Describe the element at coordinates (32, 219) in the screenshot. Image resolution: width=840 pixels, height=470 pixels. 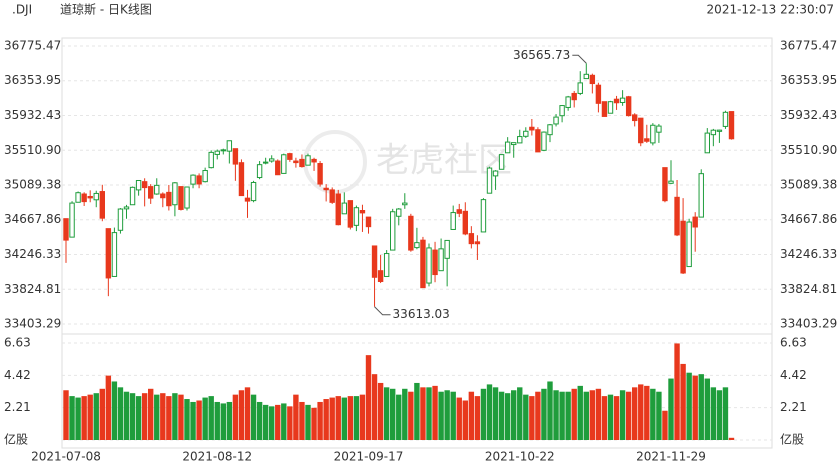
I see `y-tick-label: 34667.86` at that location.